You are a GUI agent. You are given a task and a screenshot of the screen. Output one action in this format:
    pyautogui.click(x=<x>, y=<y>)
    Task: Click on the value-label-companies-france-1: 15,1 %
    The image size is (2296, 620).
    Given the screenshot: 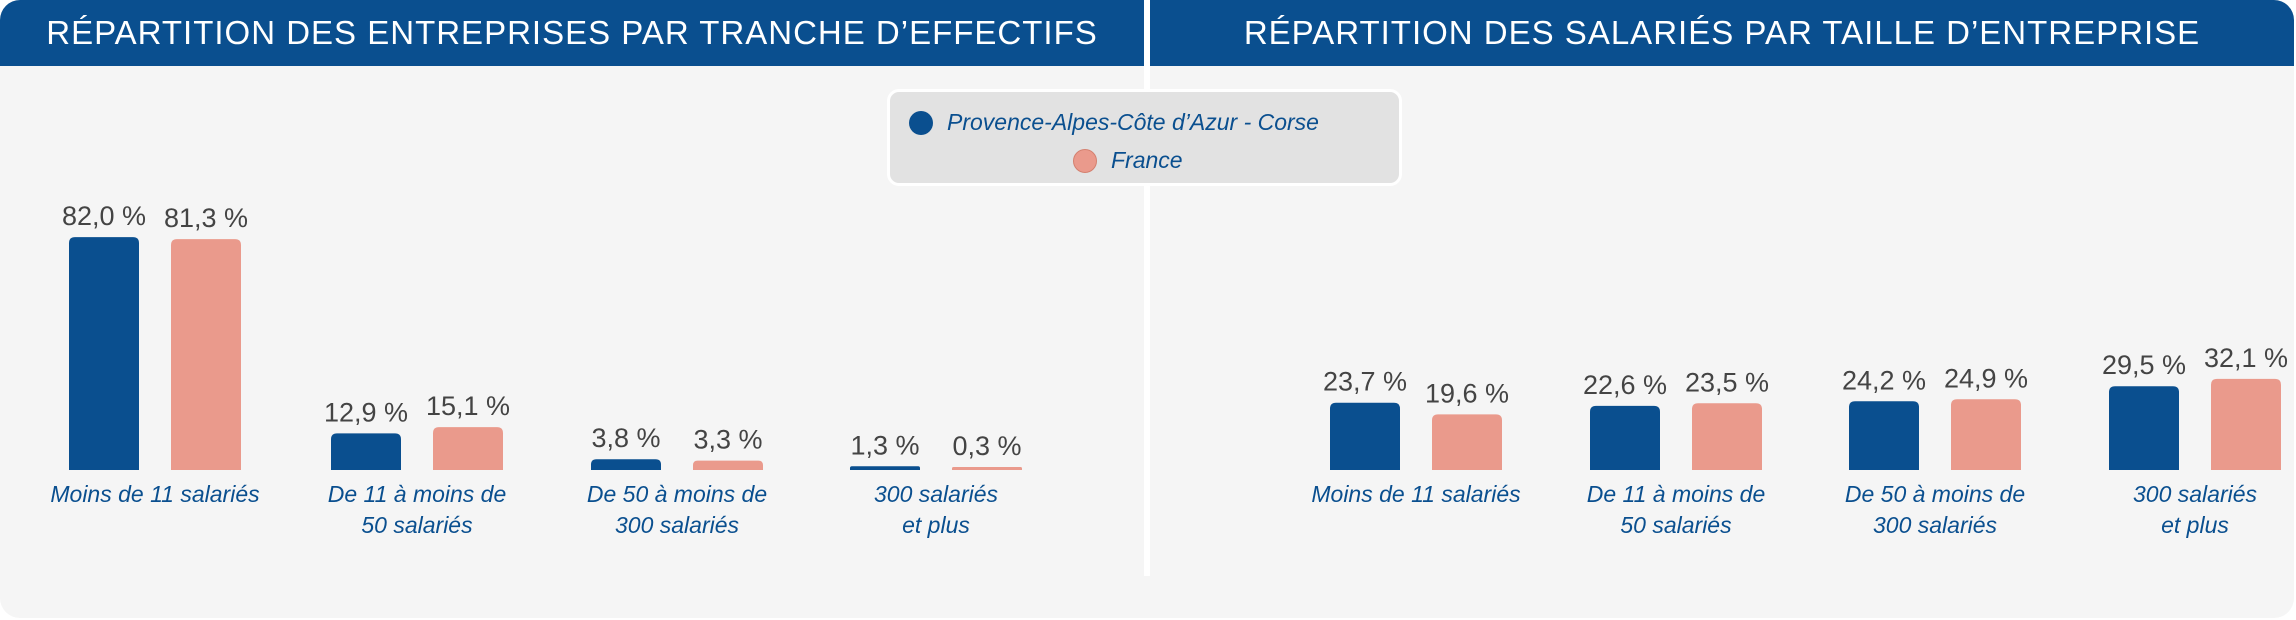 What is the action you would take?
    pyautogui.click(x=468, y=406)
    